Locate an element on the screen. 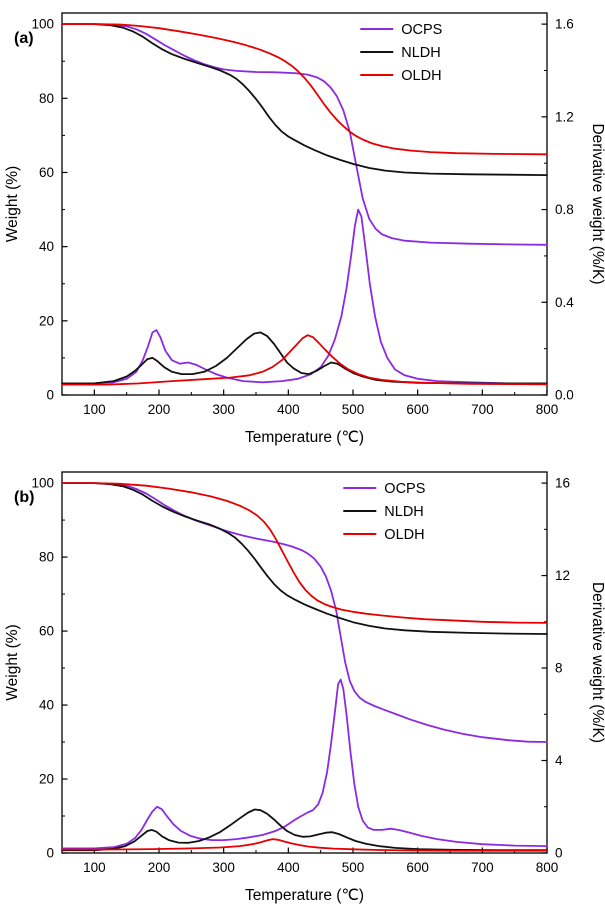 The image size is (605, 922). right-axis-tick-label: 0.4 is located at coordinates (564, 302).